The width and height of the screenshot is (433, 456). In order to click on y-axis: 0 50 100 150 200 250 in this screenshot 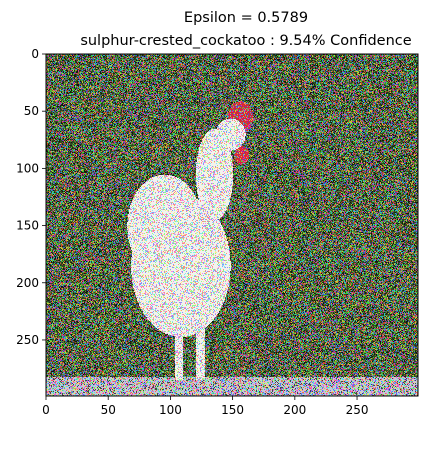, I will do `click(31, 197)`.